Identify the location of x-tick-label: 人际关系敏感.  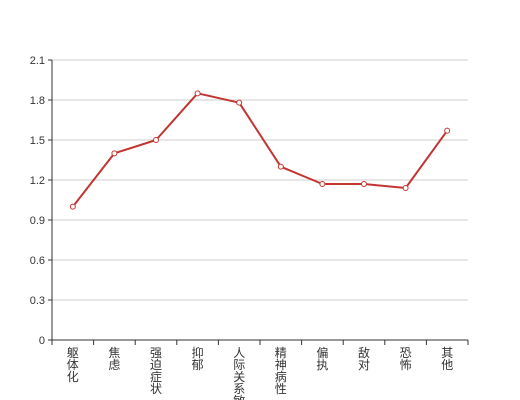
(239, 373).